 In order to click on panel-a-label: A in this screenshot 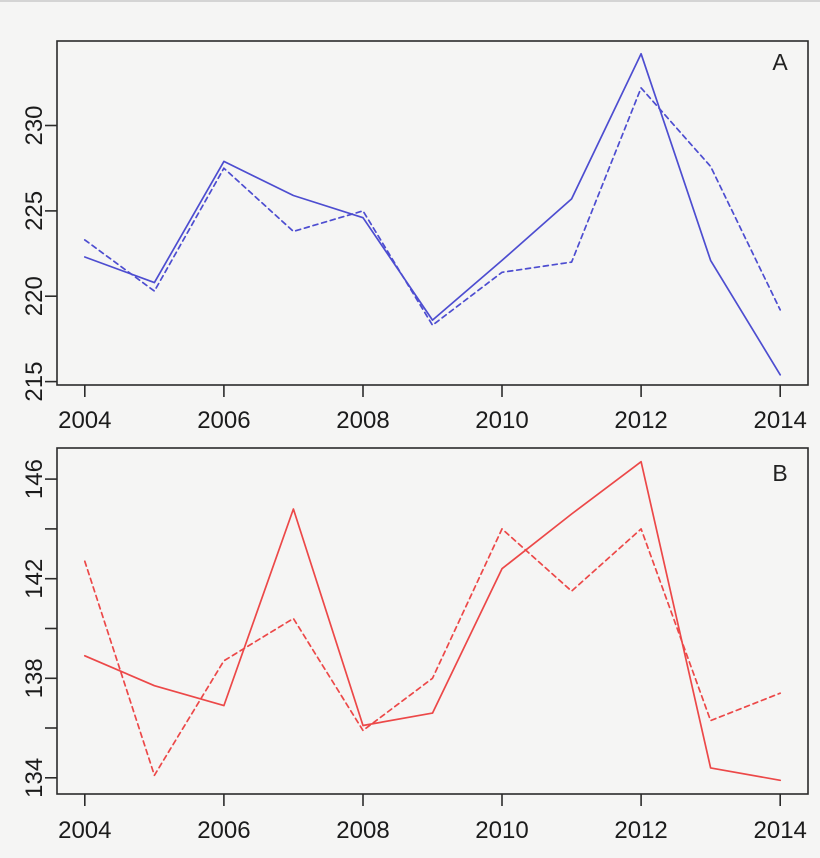, I will do `click(780, 62)`.